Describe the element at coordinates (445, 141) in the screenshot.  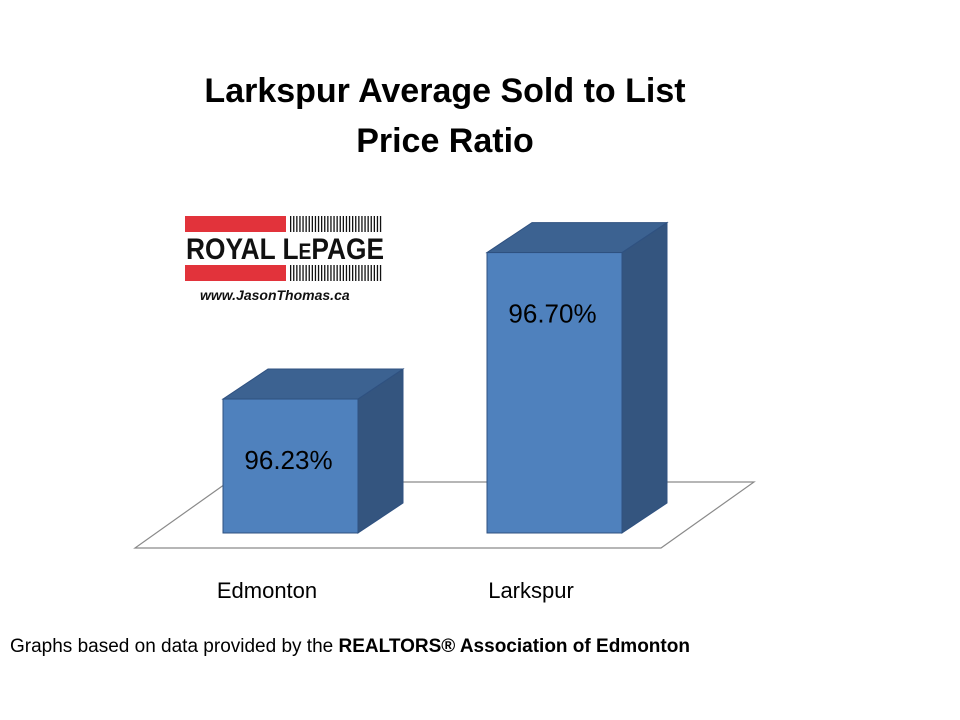
I see `chart-title-line-2: Price Ratio` at that location.